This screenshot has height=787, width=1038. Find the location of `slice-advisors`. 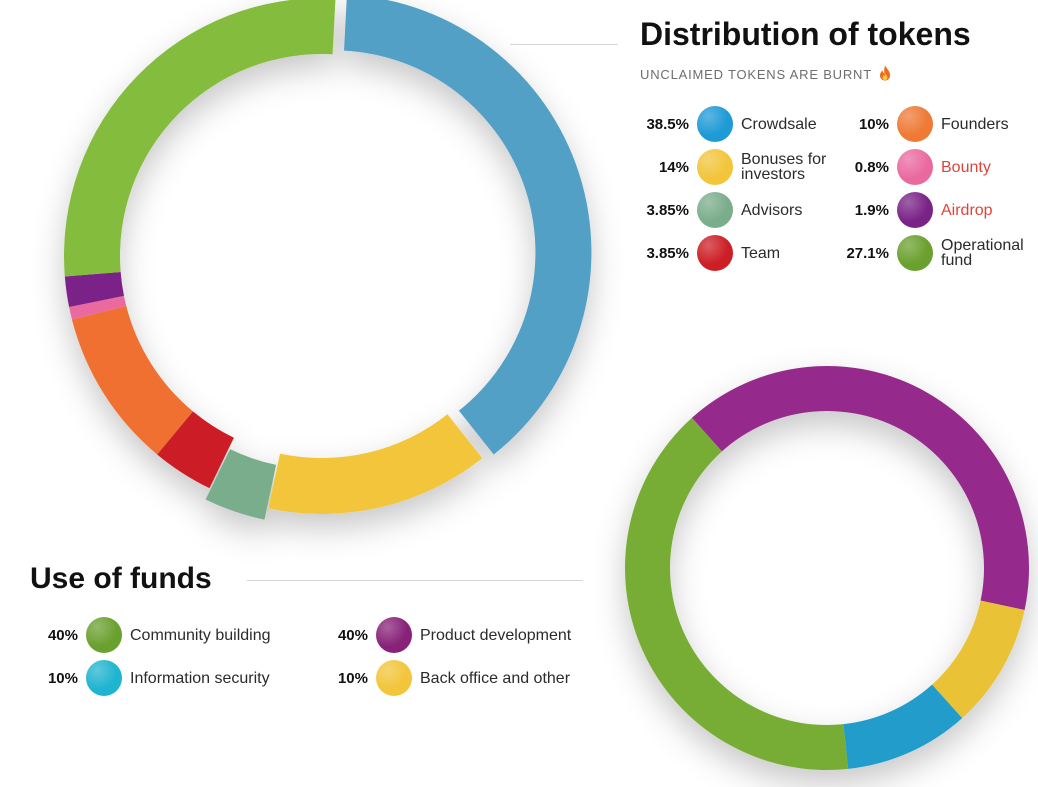

slice-advisors is located at coordinates (241, 484).